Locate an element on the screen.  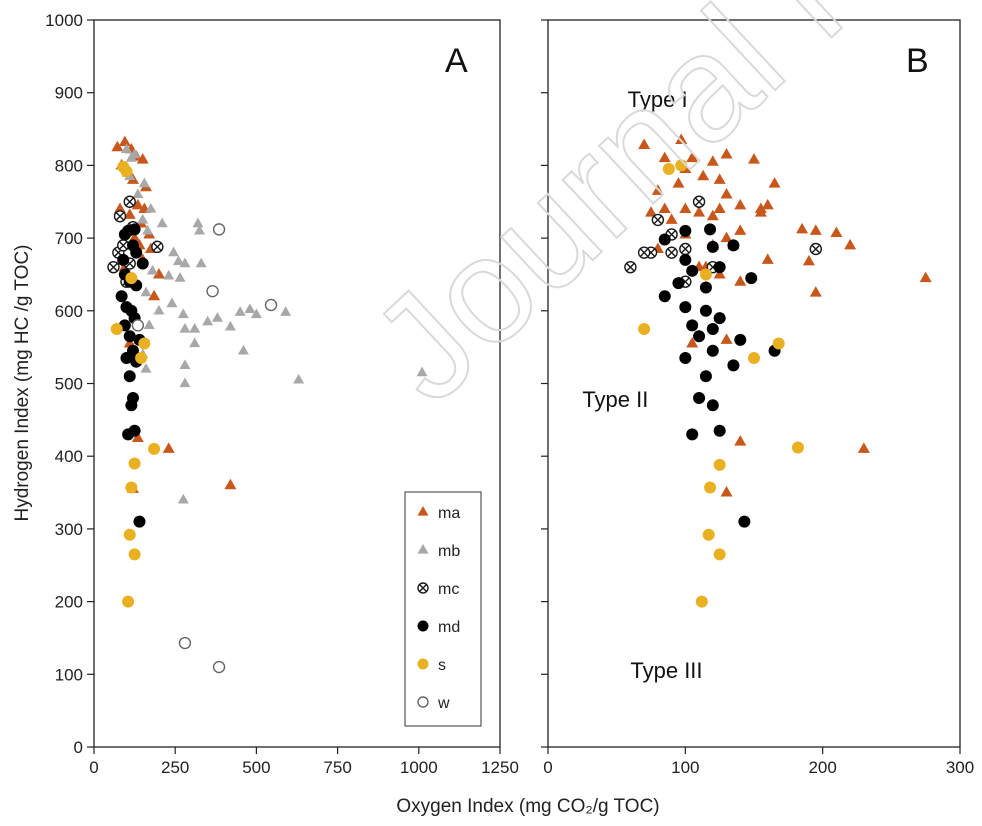
x-tick-label: 0 is located at coordinates (547, 767).